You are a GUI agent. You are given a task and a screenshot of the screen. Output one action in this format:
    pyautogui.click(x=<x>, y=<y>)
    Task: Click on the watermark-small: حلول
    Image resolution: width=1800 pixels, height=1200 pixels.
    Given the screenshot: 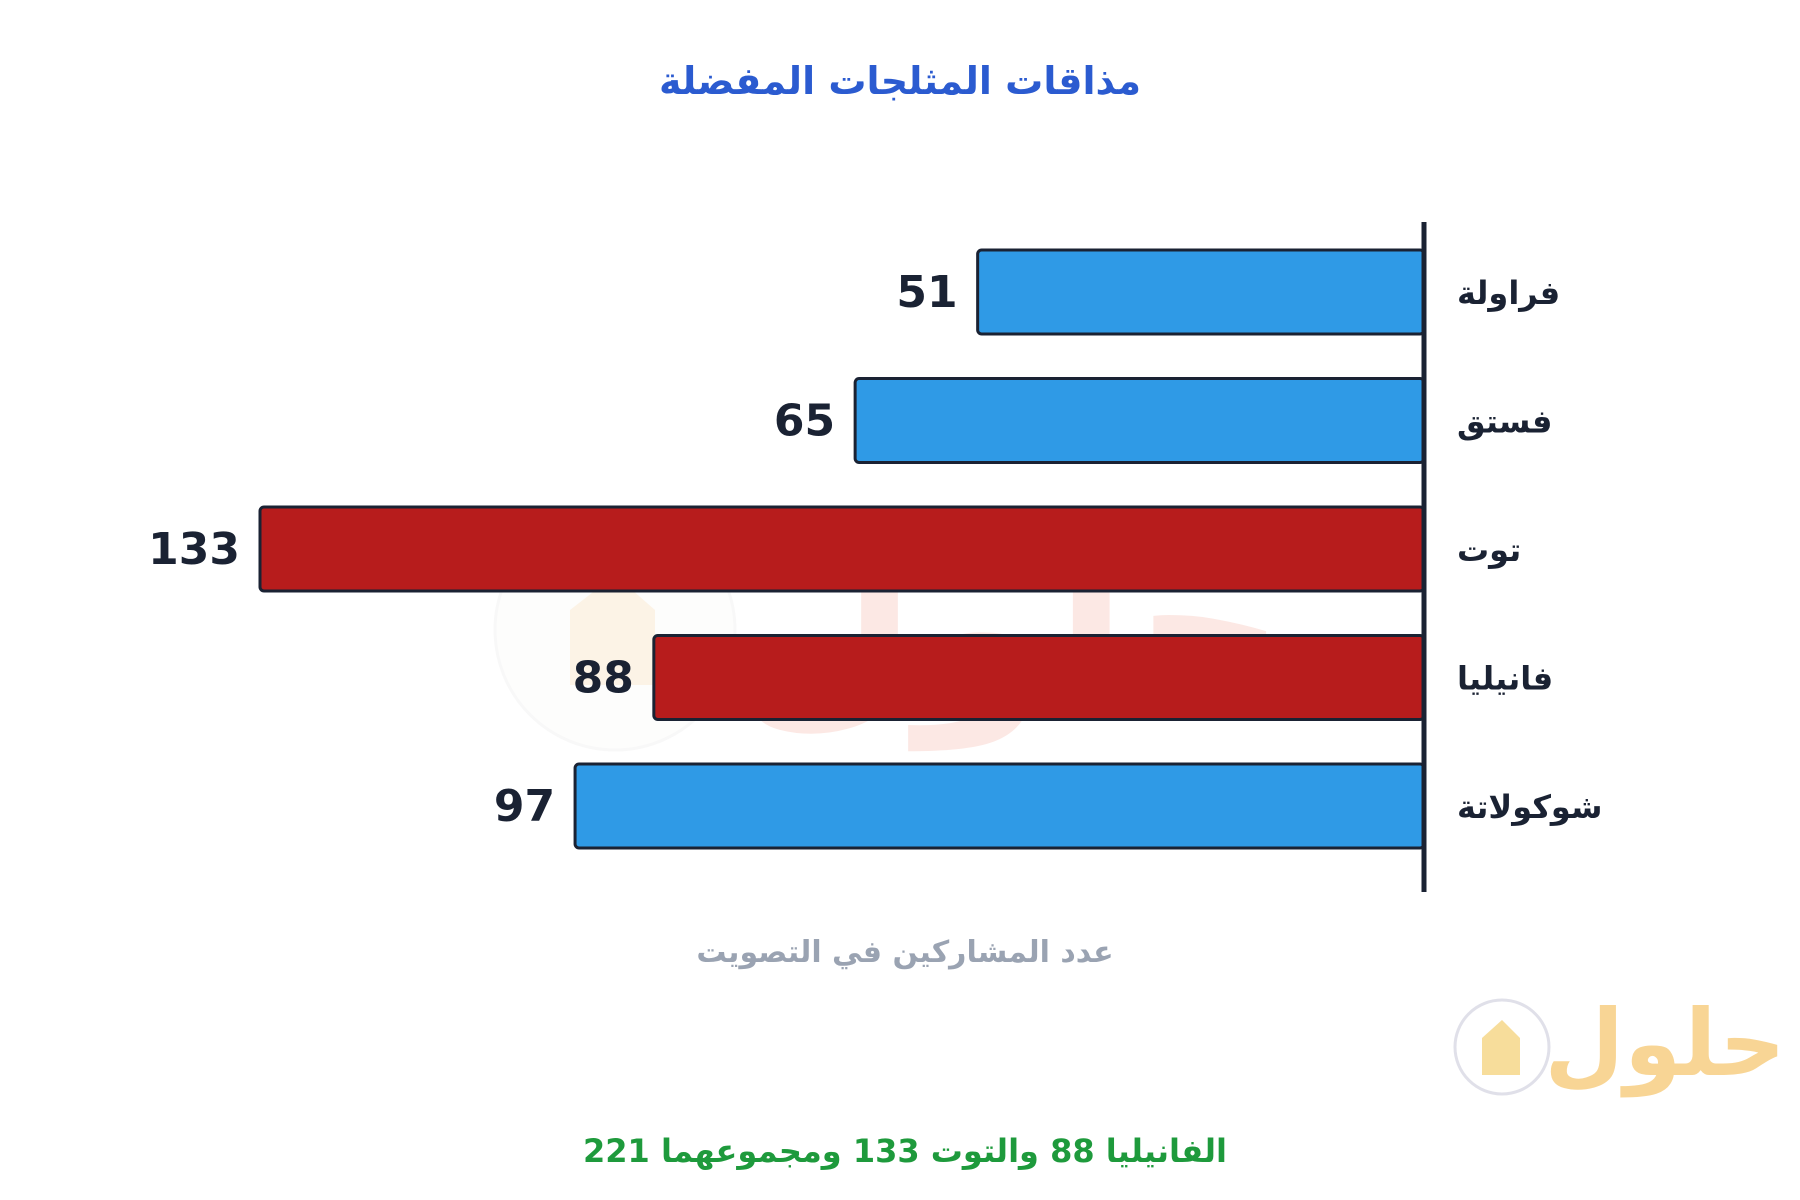 What is the action you would take?
    pyautogui.click(x=1619, y=1044)
    